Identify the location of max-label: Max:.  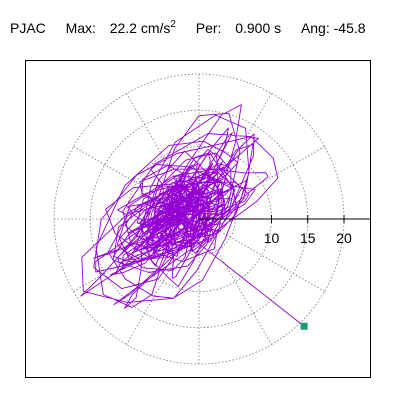
(80, 28).